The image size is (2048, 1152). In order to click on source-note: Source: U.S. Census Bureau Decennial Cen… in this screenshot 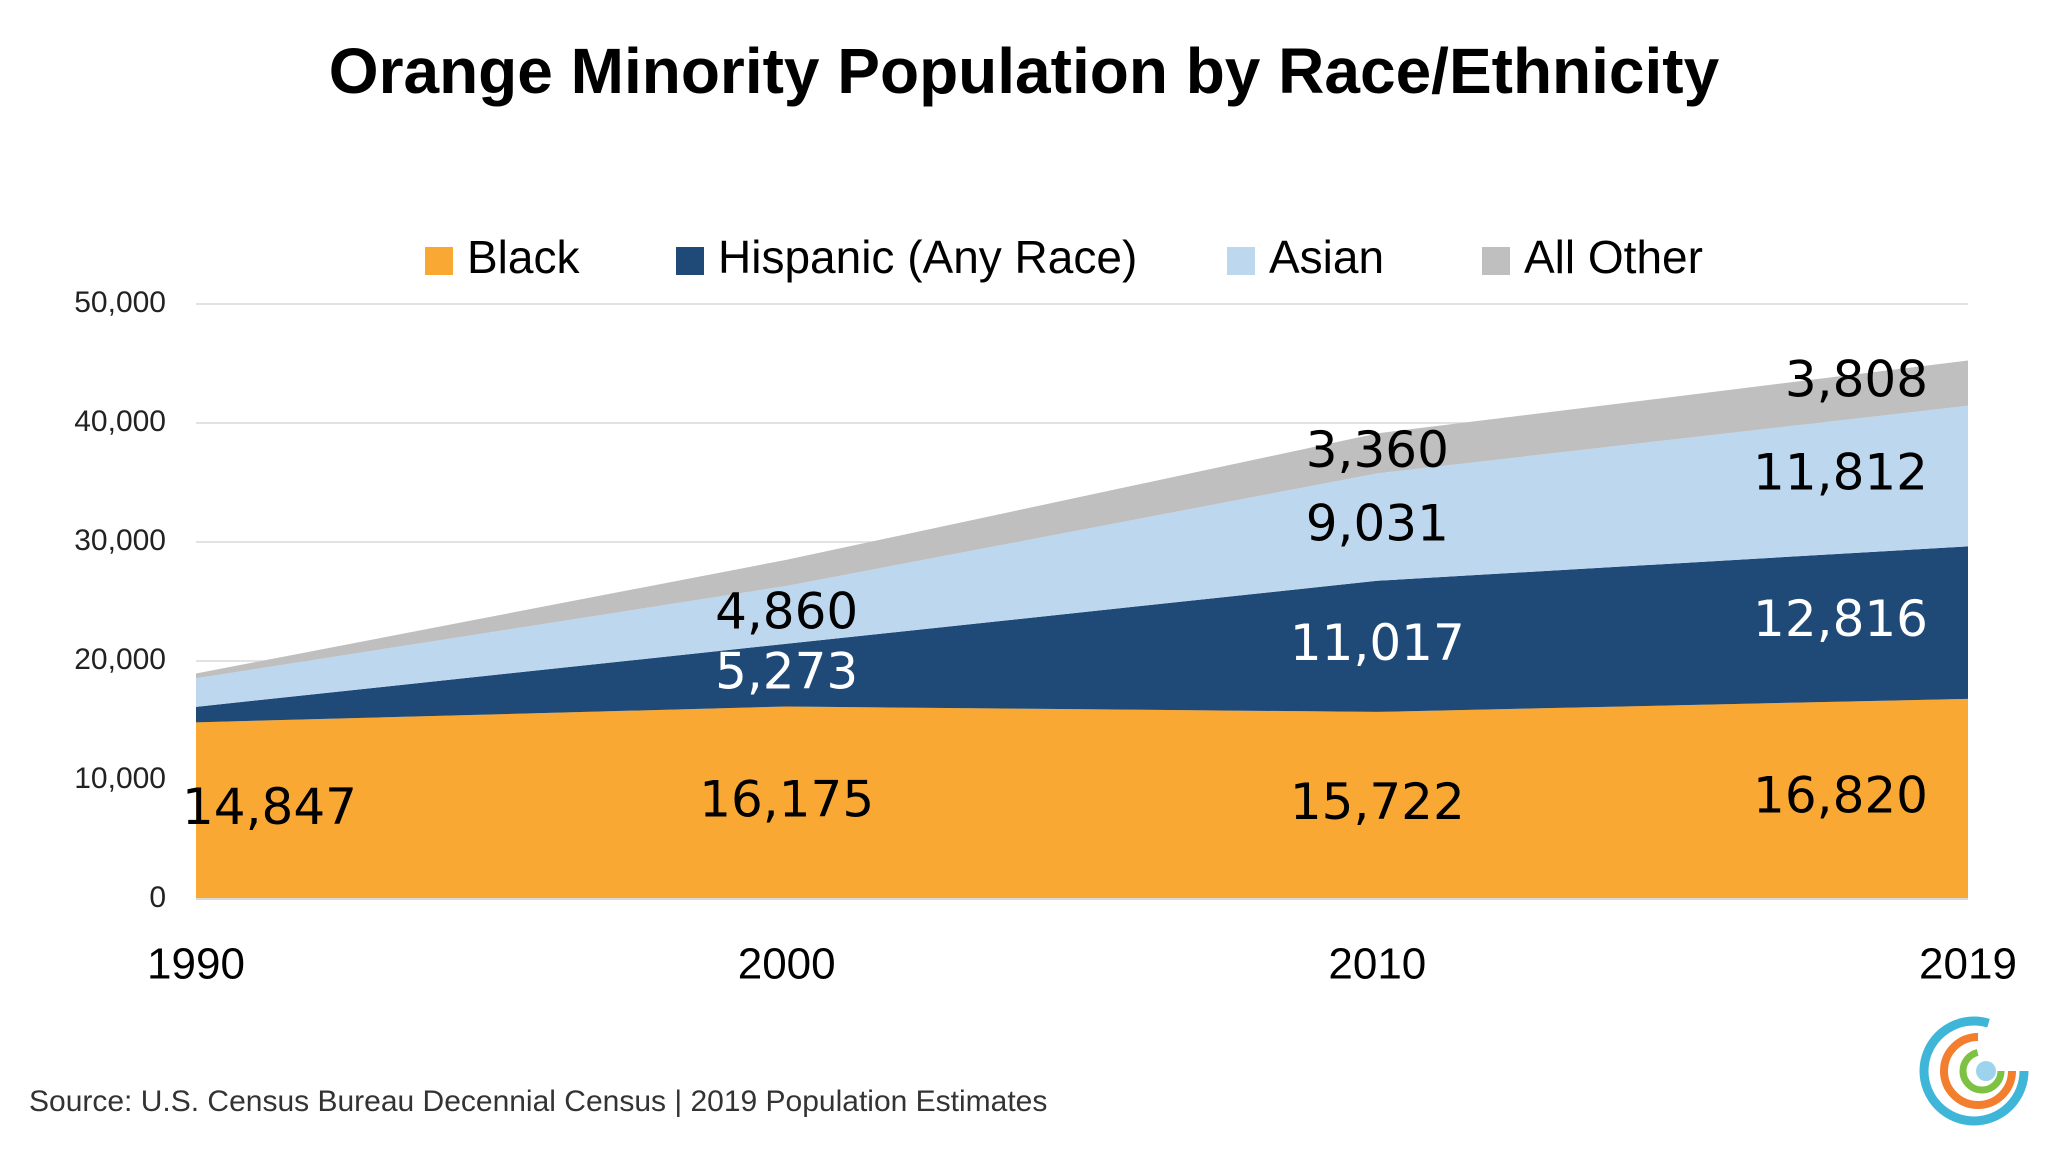, I will do `click(538, 1101)`.